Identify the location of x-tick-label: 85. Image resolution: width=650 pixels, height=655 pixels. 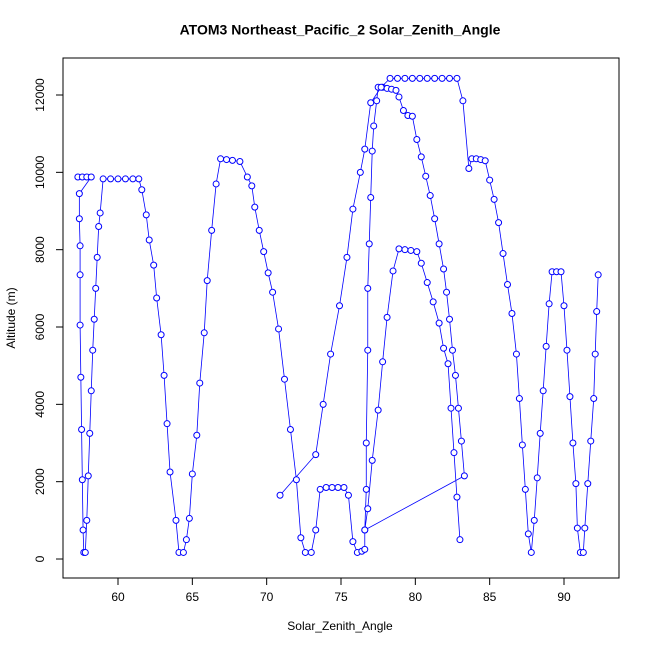
(490, 597).